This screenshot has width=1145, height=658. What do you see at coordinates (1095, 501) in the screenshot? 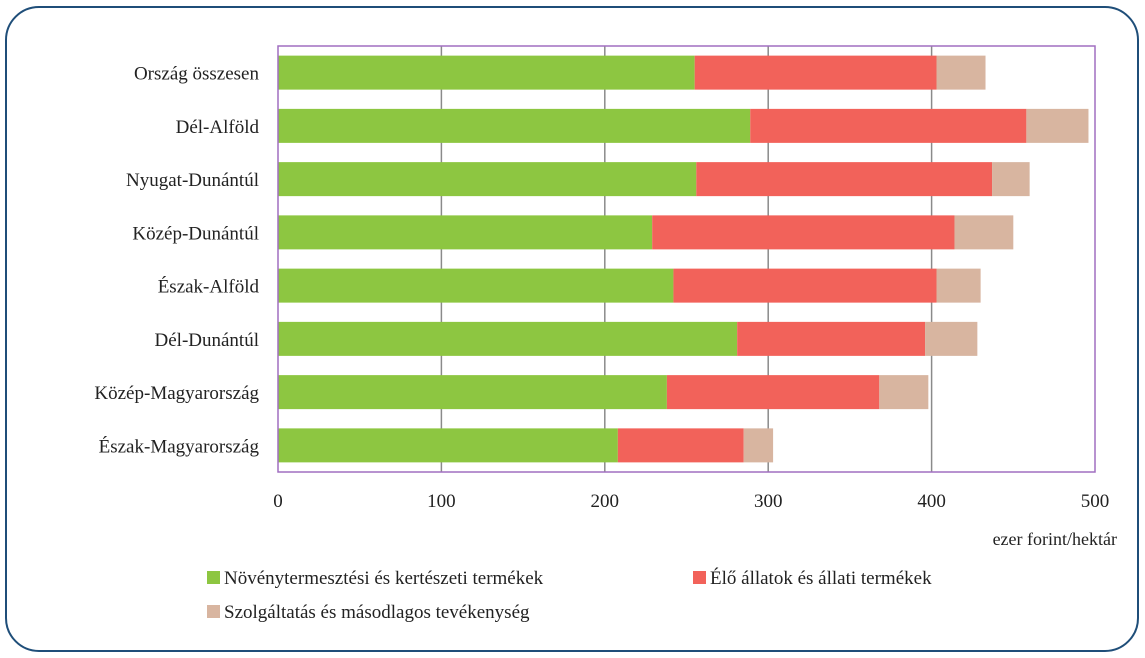
I see `x-tick-label: 500` at bounding box center [1095, 501].